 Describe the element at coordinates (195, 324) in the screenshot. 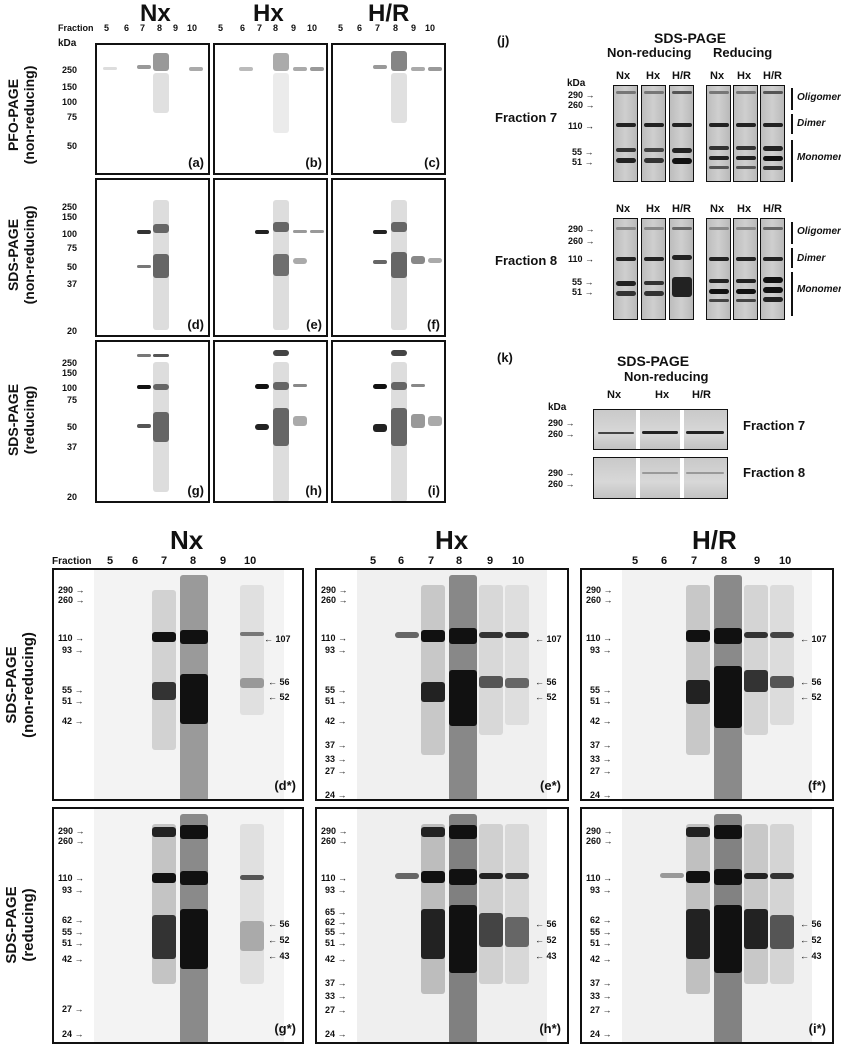

I see `panel-label: (d)` at that location.